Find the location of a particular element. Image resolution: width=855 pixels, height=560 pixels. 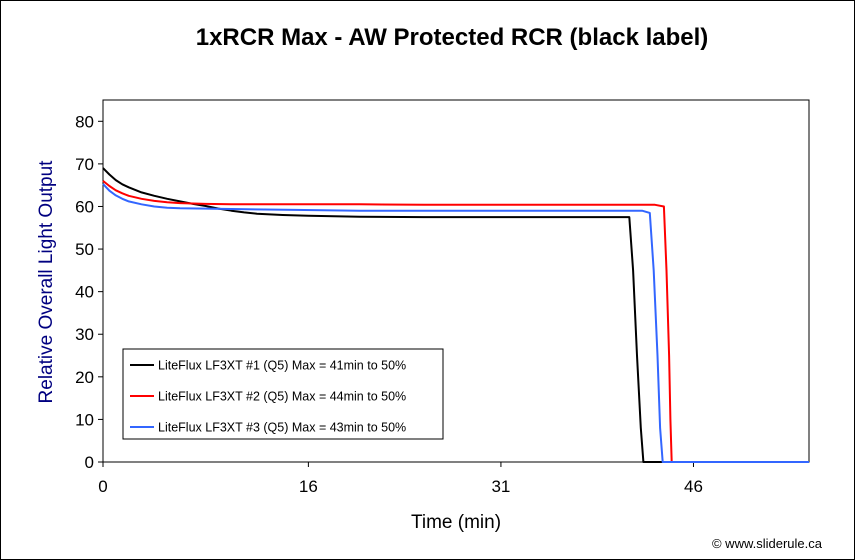

y-tick-label: 10 is located at coordinates (84, 419).